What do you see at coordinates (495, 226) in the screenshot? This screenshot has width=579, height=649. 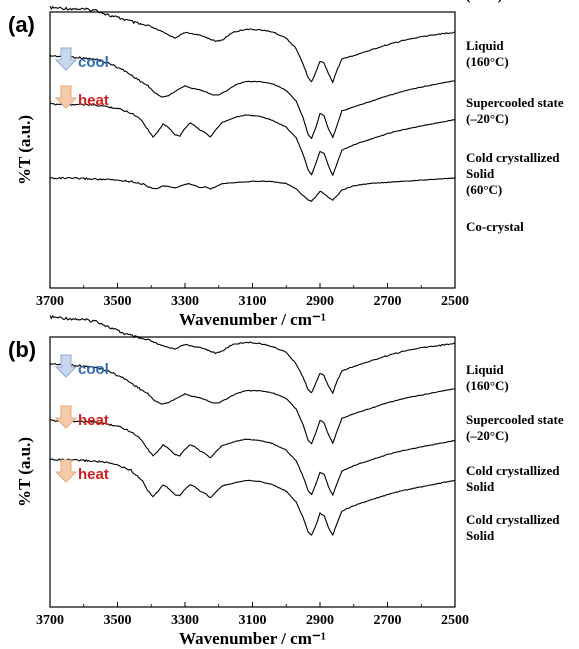 I see `series-legend-label: Co-crystal` at bounding box center [495, 226].